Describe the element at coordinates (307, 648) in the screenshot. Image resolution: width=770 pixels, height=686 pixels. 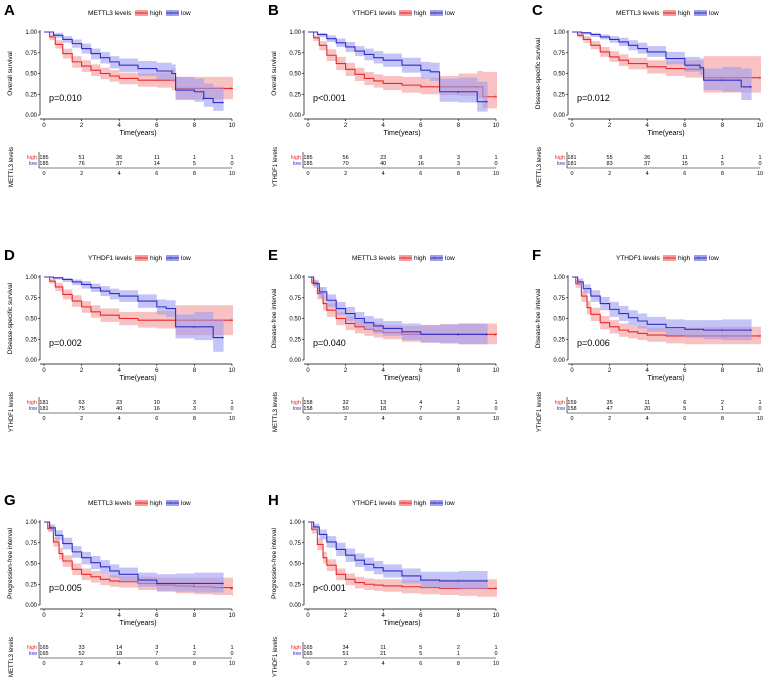
I see `risk-count-high: 165` at that location.